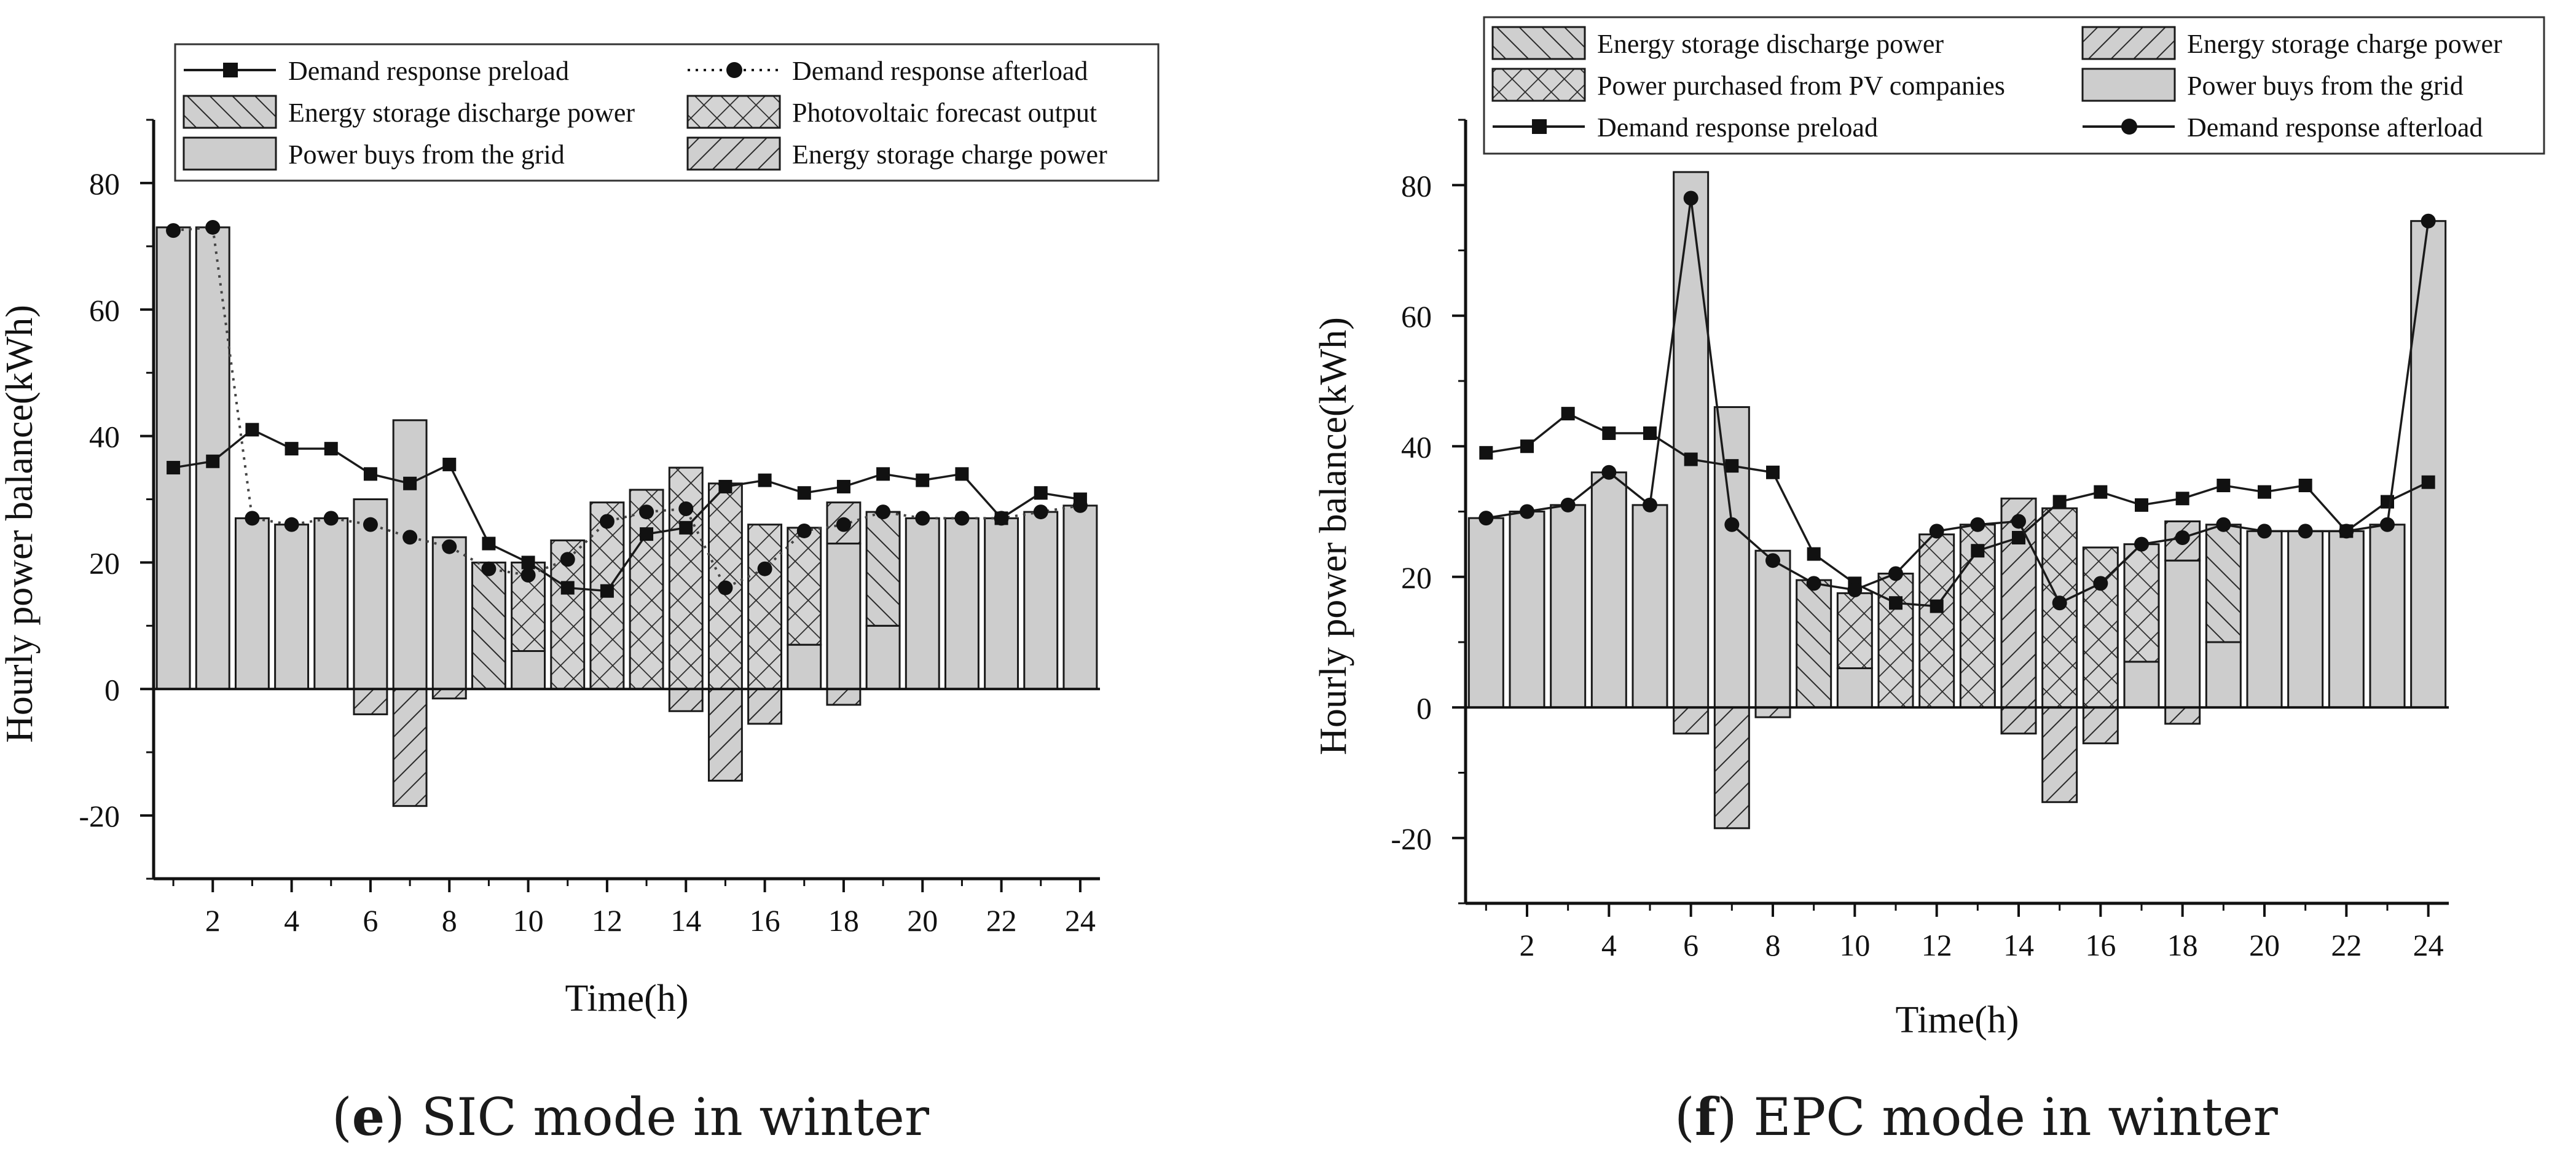 This screenshot has height=1162, width=2576. Describe the element at coordinates (230, 70) in the screenshot. I see `legend-marker-preload` at that location.